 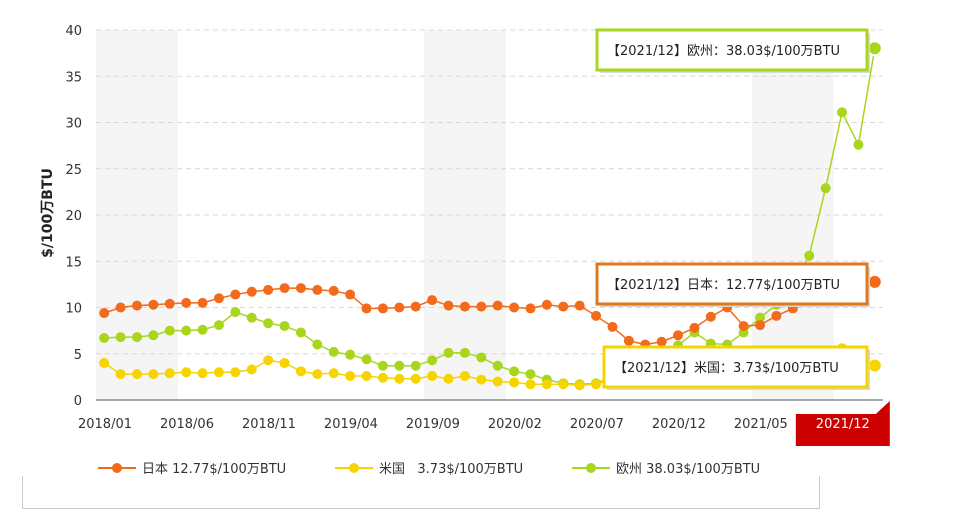 What do you see at coordinates (214, 469) in the screenshot?
I see `legend-label: 日本 12.77$/100万BTU` at bounding box center [214, 469].